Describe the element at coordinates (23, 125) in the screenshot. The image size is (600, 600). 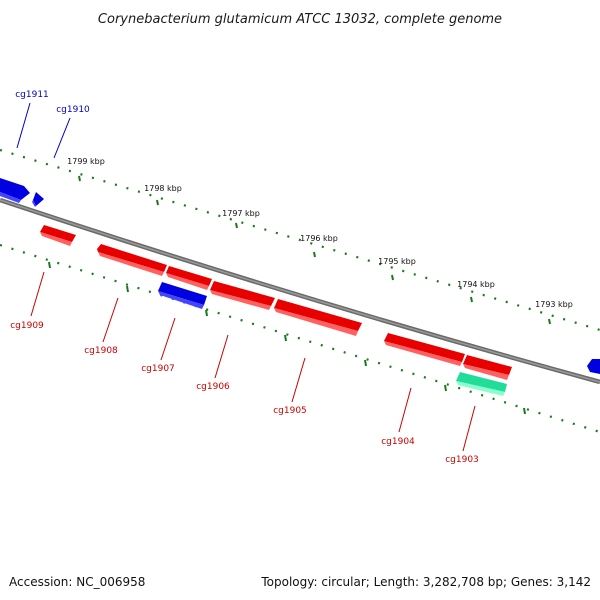
I see `leader-cg1911` at that location.